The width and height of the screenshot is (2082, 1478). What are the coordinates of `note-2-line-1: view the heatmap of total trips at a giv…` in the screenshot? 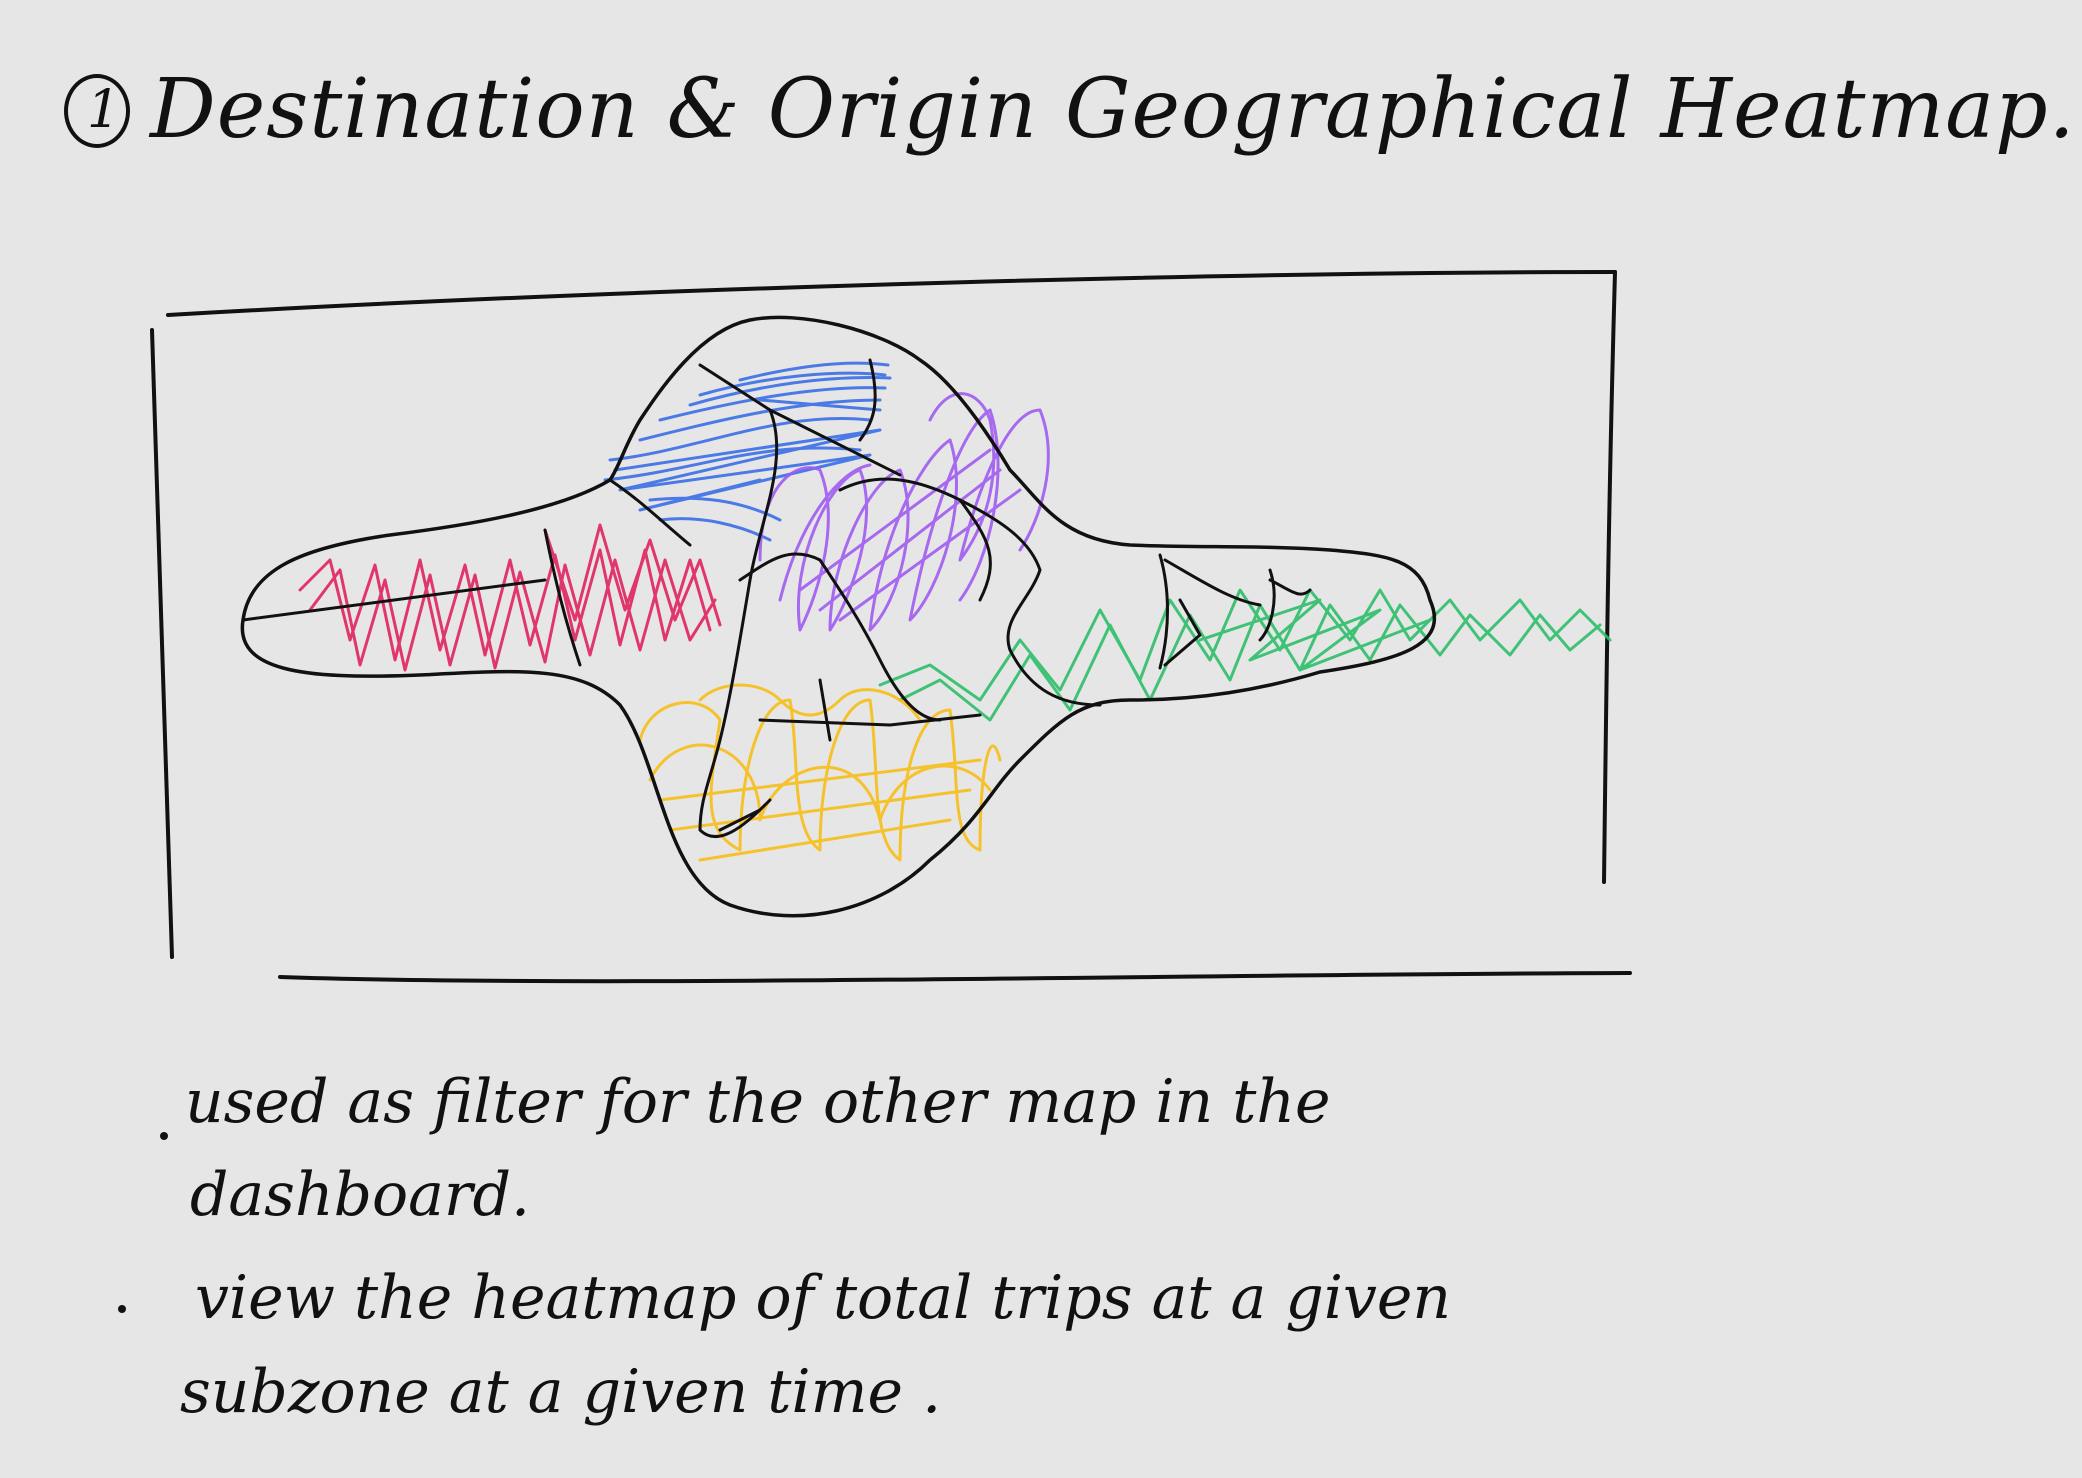 It's located at (823, 1298).